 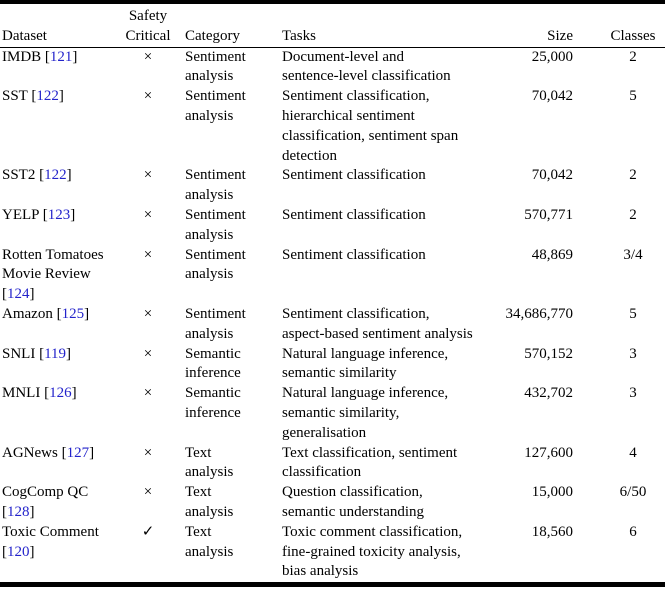 I want to click on citation-link: 123, so click(x=59, y=214).